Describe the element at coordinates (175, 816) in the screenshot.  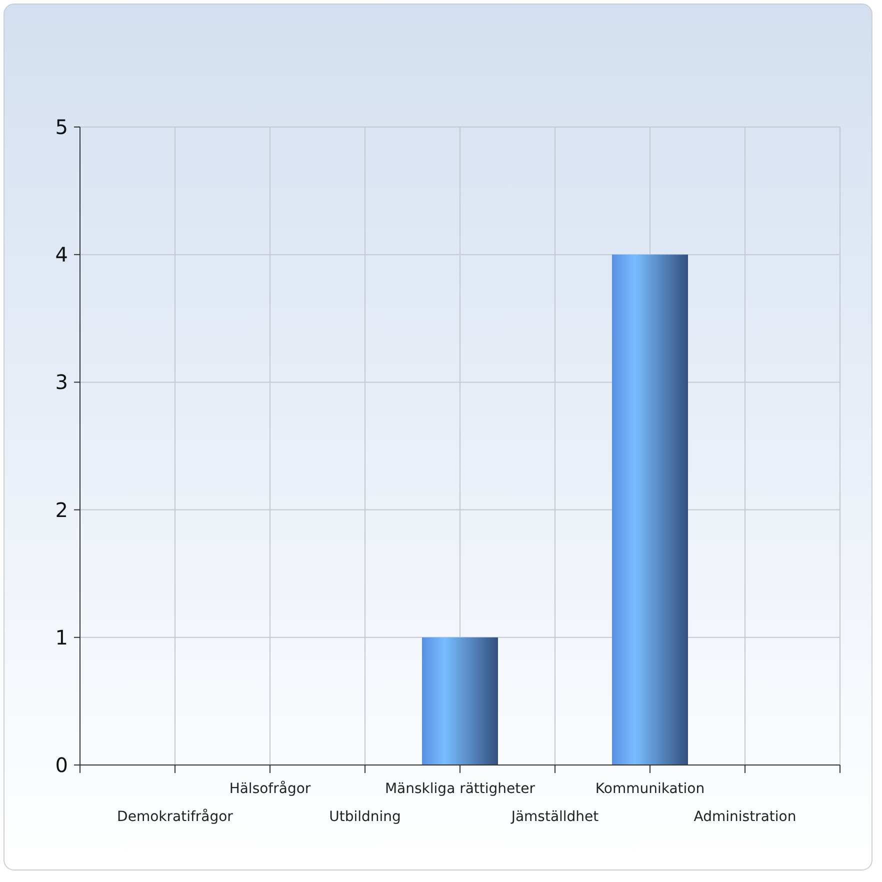
I see `x-tick-label: Demokratifrågor` at that location.